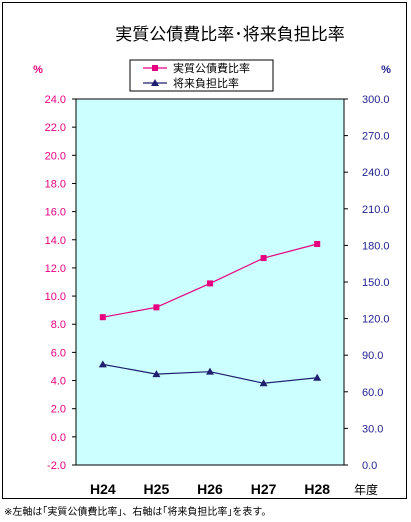  I want to click on left-tick-label: 22.0, so click(55, 128).